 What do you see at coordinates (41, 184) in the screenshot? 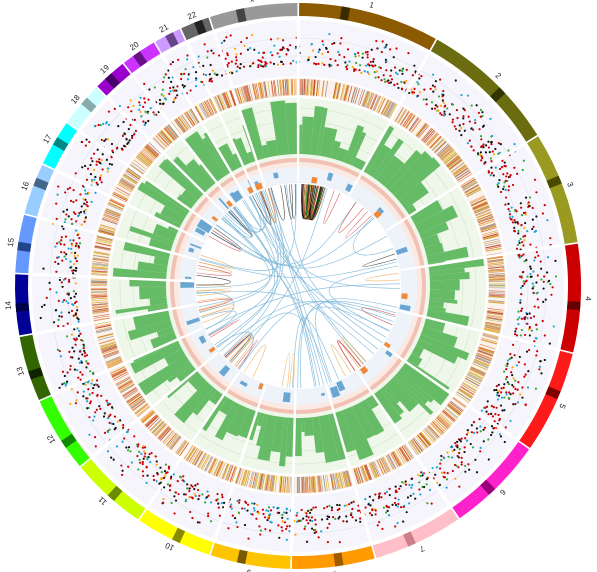
I see `centromere-band` at bounding box center [41, 184].